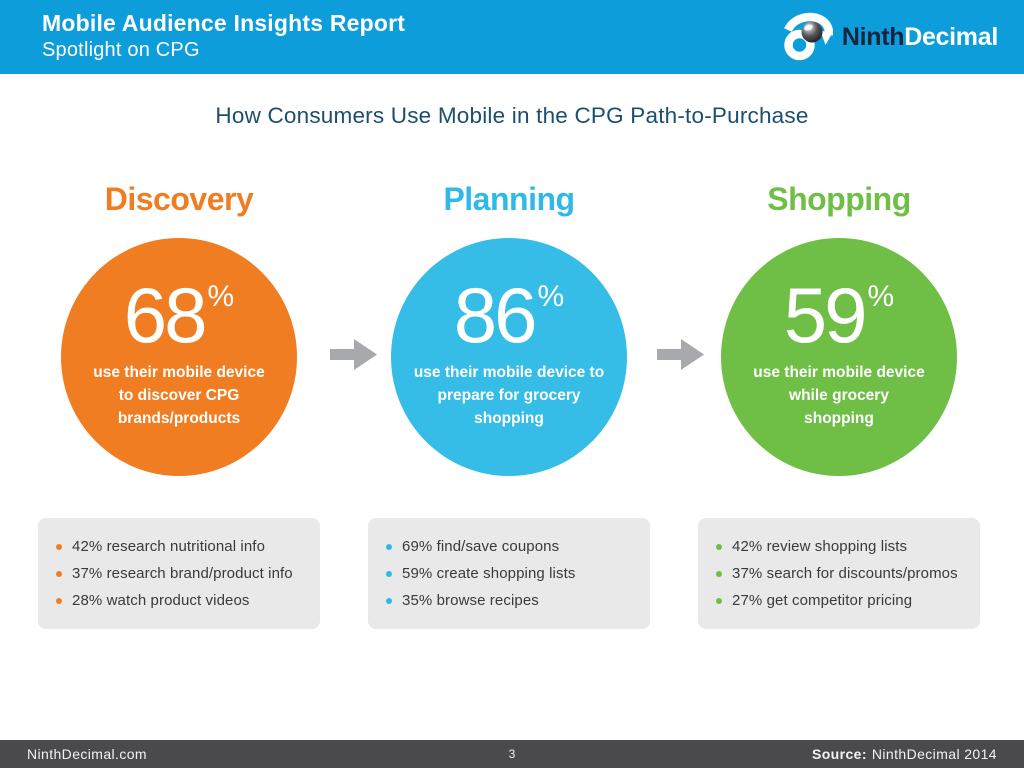  I want to click on list-item: 42% review shopping lists, so click(843, 546).